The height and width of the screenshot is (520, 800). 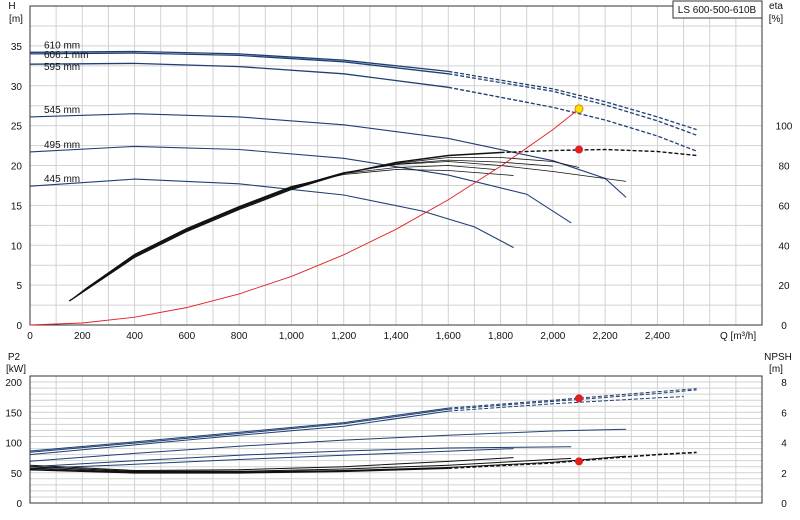 I want to click on efficiency-axis-label: eta, so click(x=776, y=6).